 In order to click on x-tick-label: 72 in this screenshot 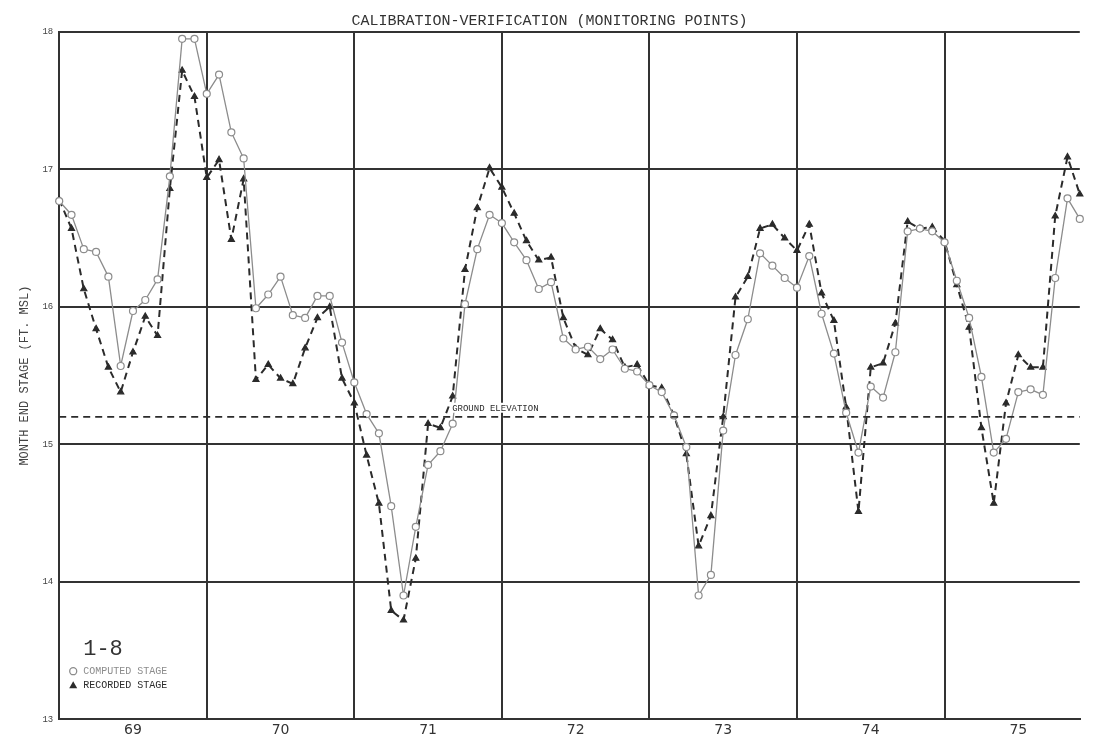, I will do `click(575, 729)`.